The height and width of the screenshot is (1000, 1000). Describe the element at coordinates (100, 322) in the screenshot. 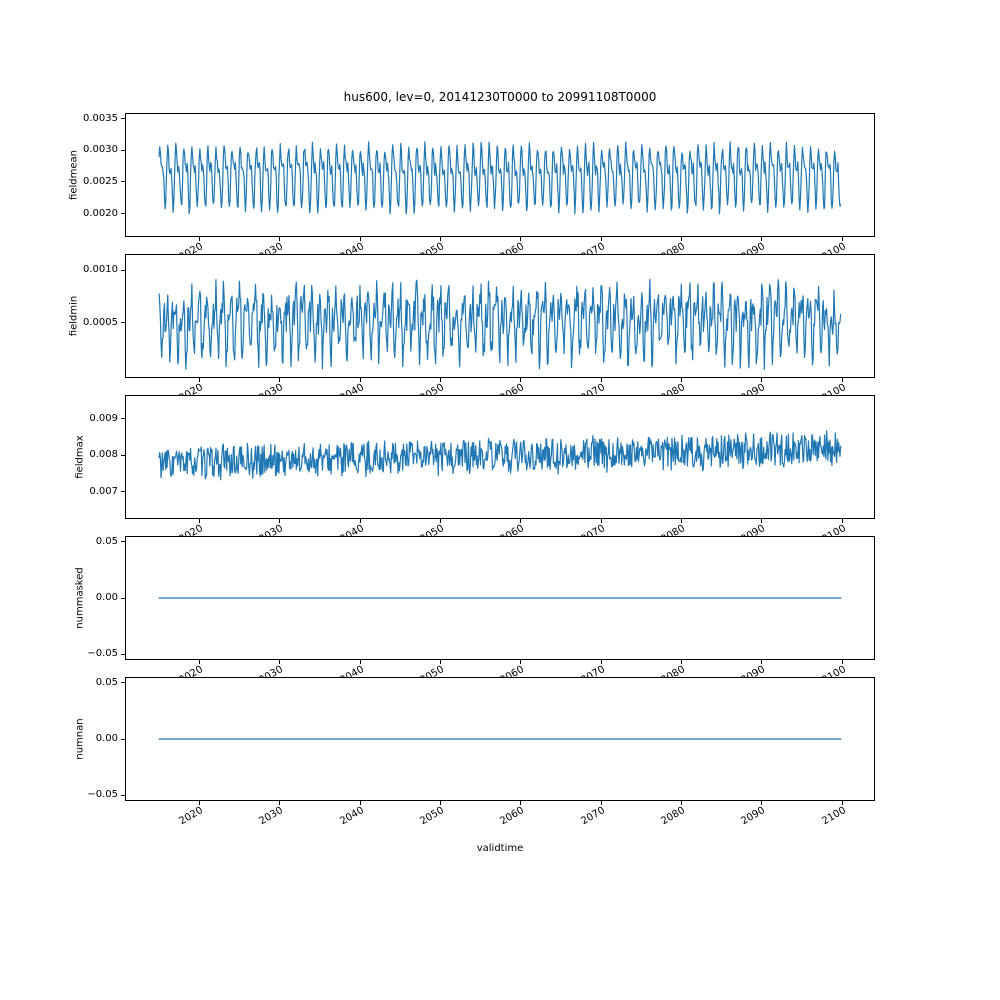

I see `y-tick-label: 0.0005` at that location.